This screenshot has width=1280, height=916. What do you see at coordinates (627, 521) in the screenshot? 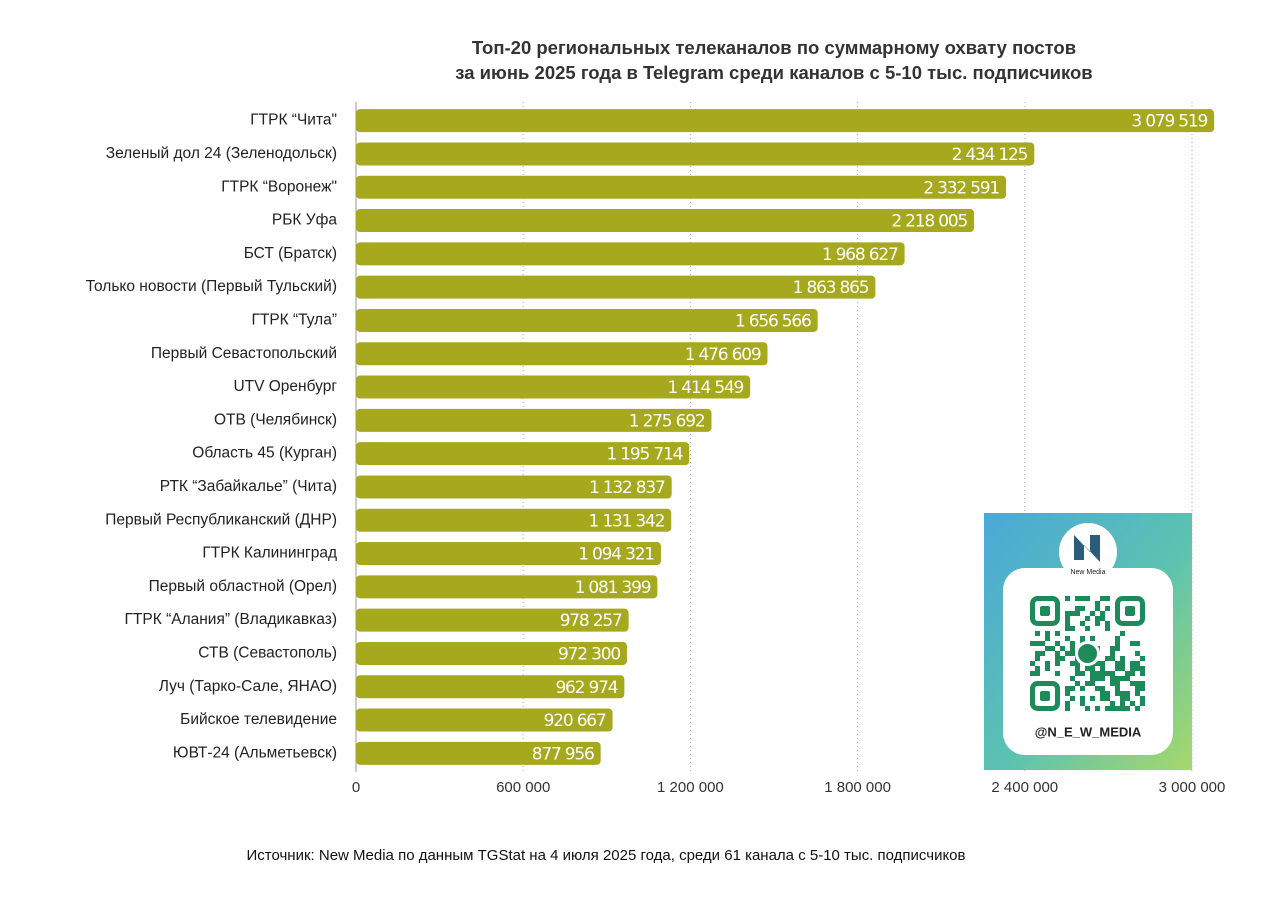
I see `value-label: 1 131 342` at bounding box center [627, 521].